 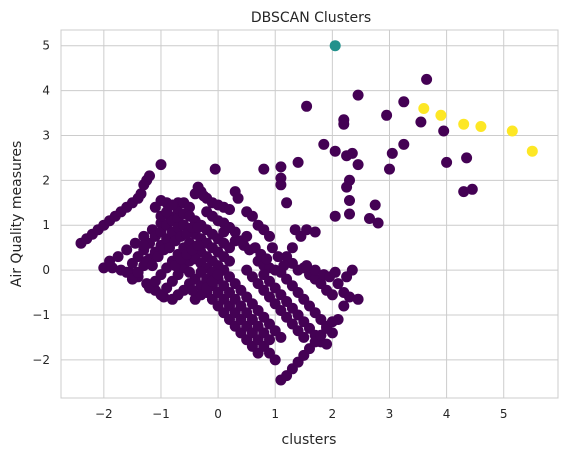 What do you see at coordinates (41, 360) in the screenshot?
I see `y-tick-label: −2` at bounding box center [41, 360].